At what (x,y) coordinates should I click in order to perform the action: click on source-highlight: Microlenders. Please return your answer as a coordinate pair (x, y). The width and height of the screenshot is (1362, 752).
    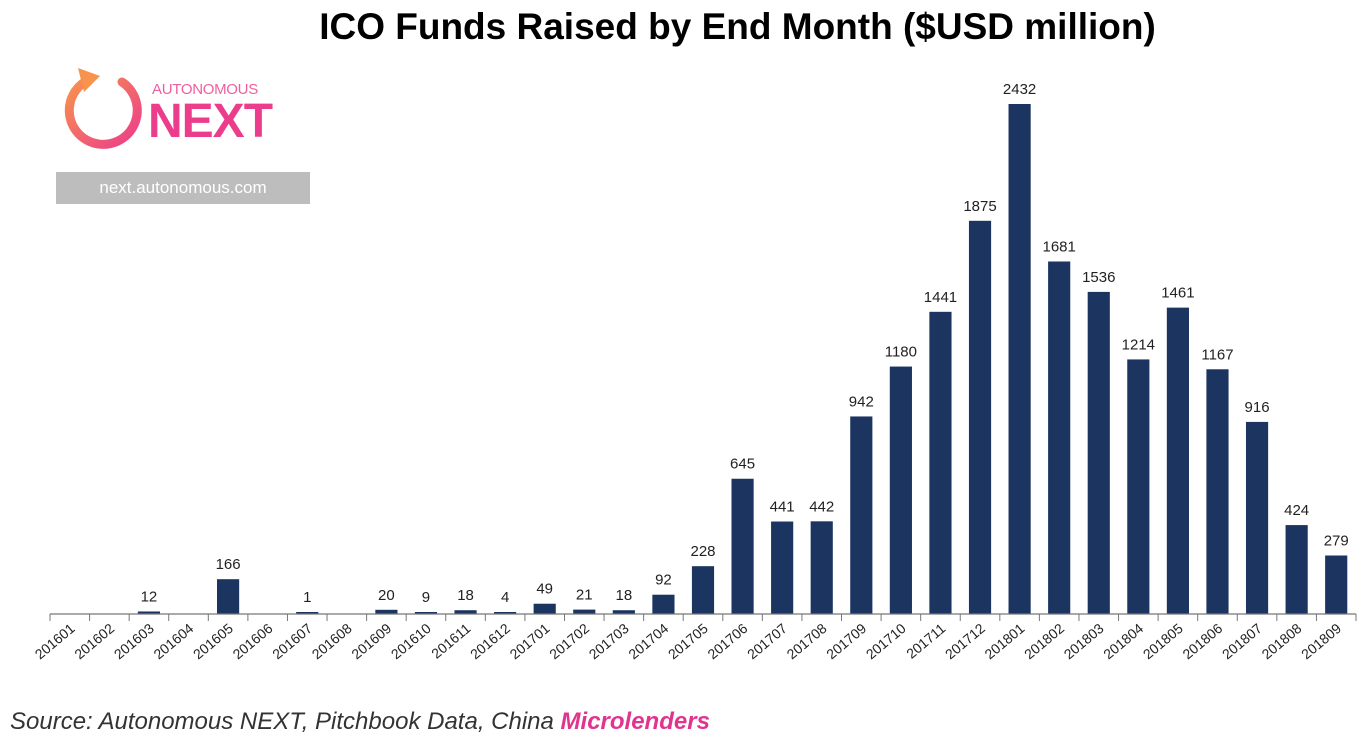
    Looking at the image, I should click on (635, 721).